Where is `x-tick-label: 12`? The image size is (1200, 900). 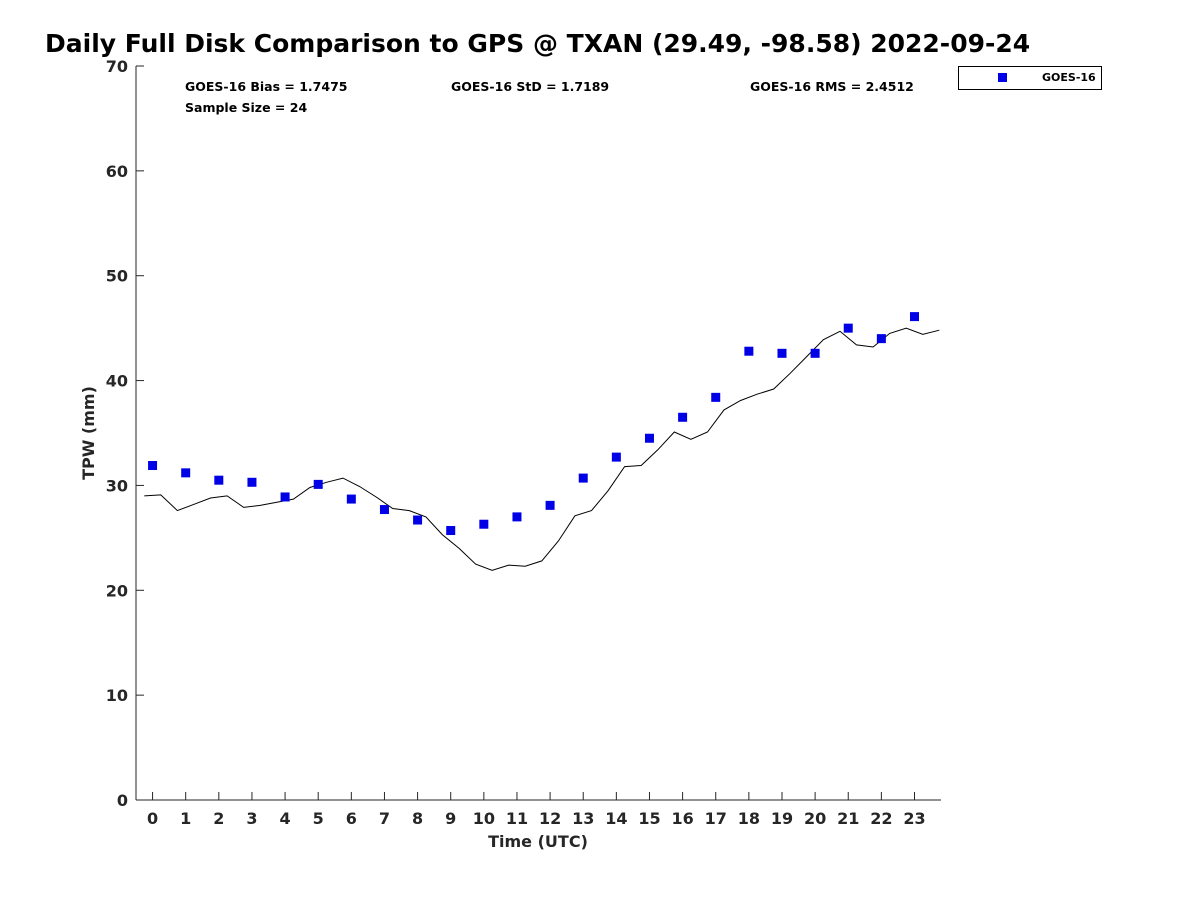 x-tick-label: 12 is located at coordinates (550, 818).